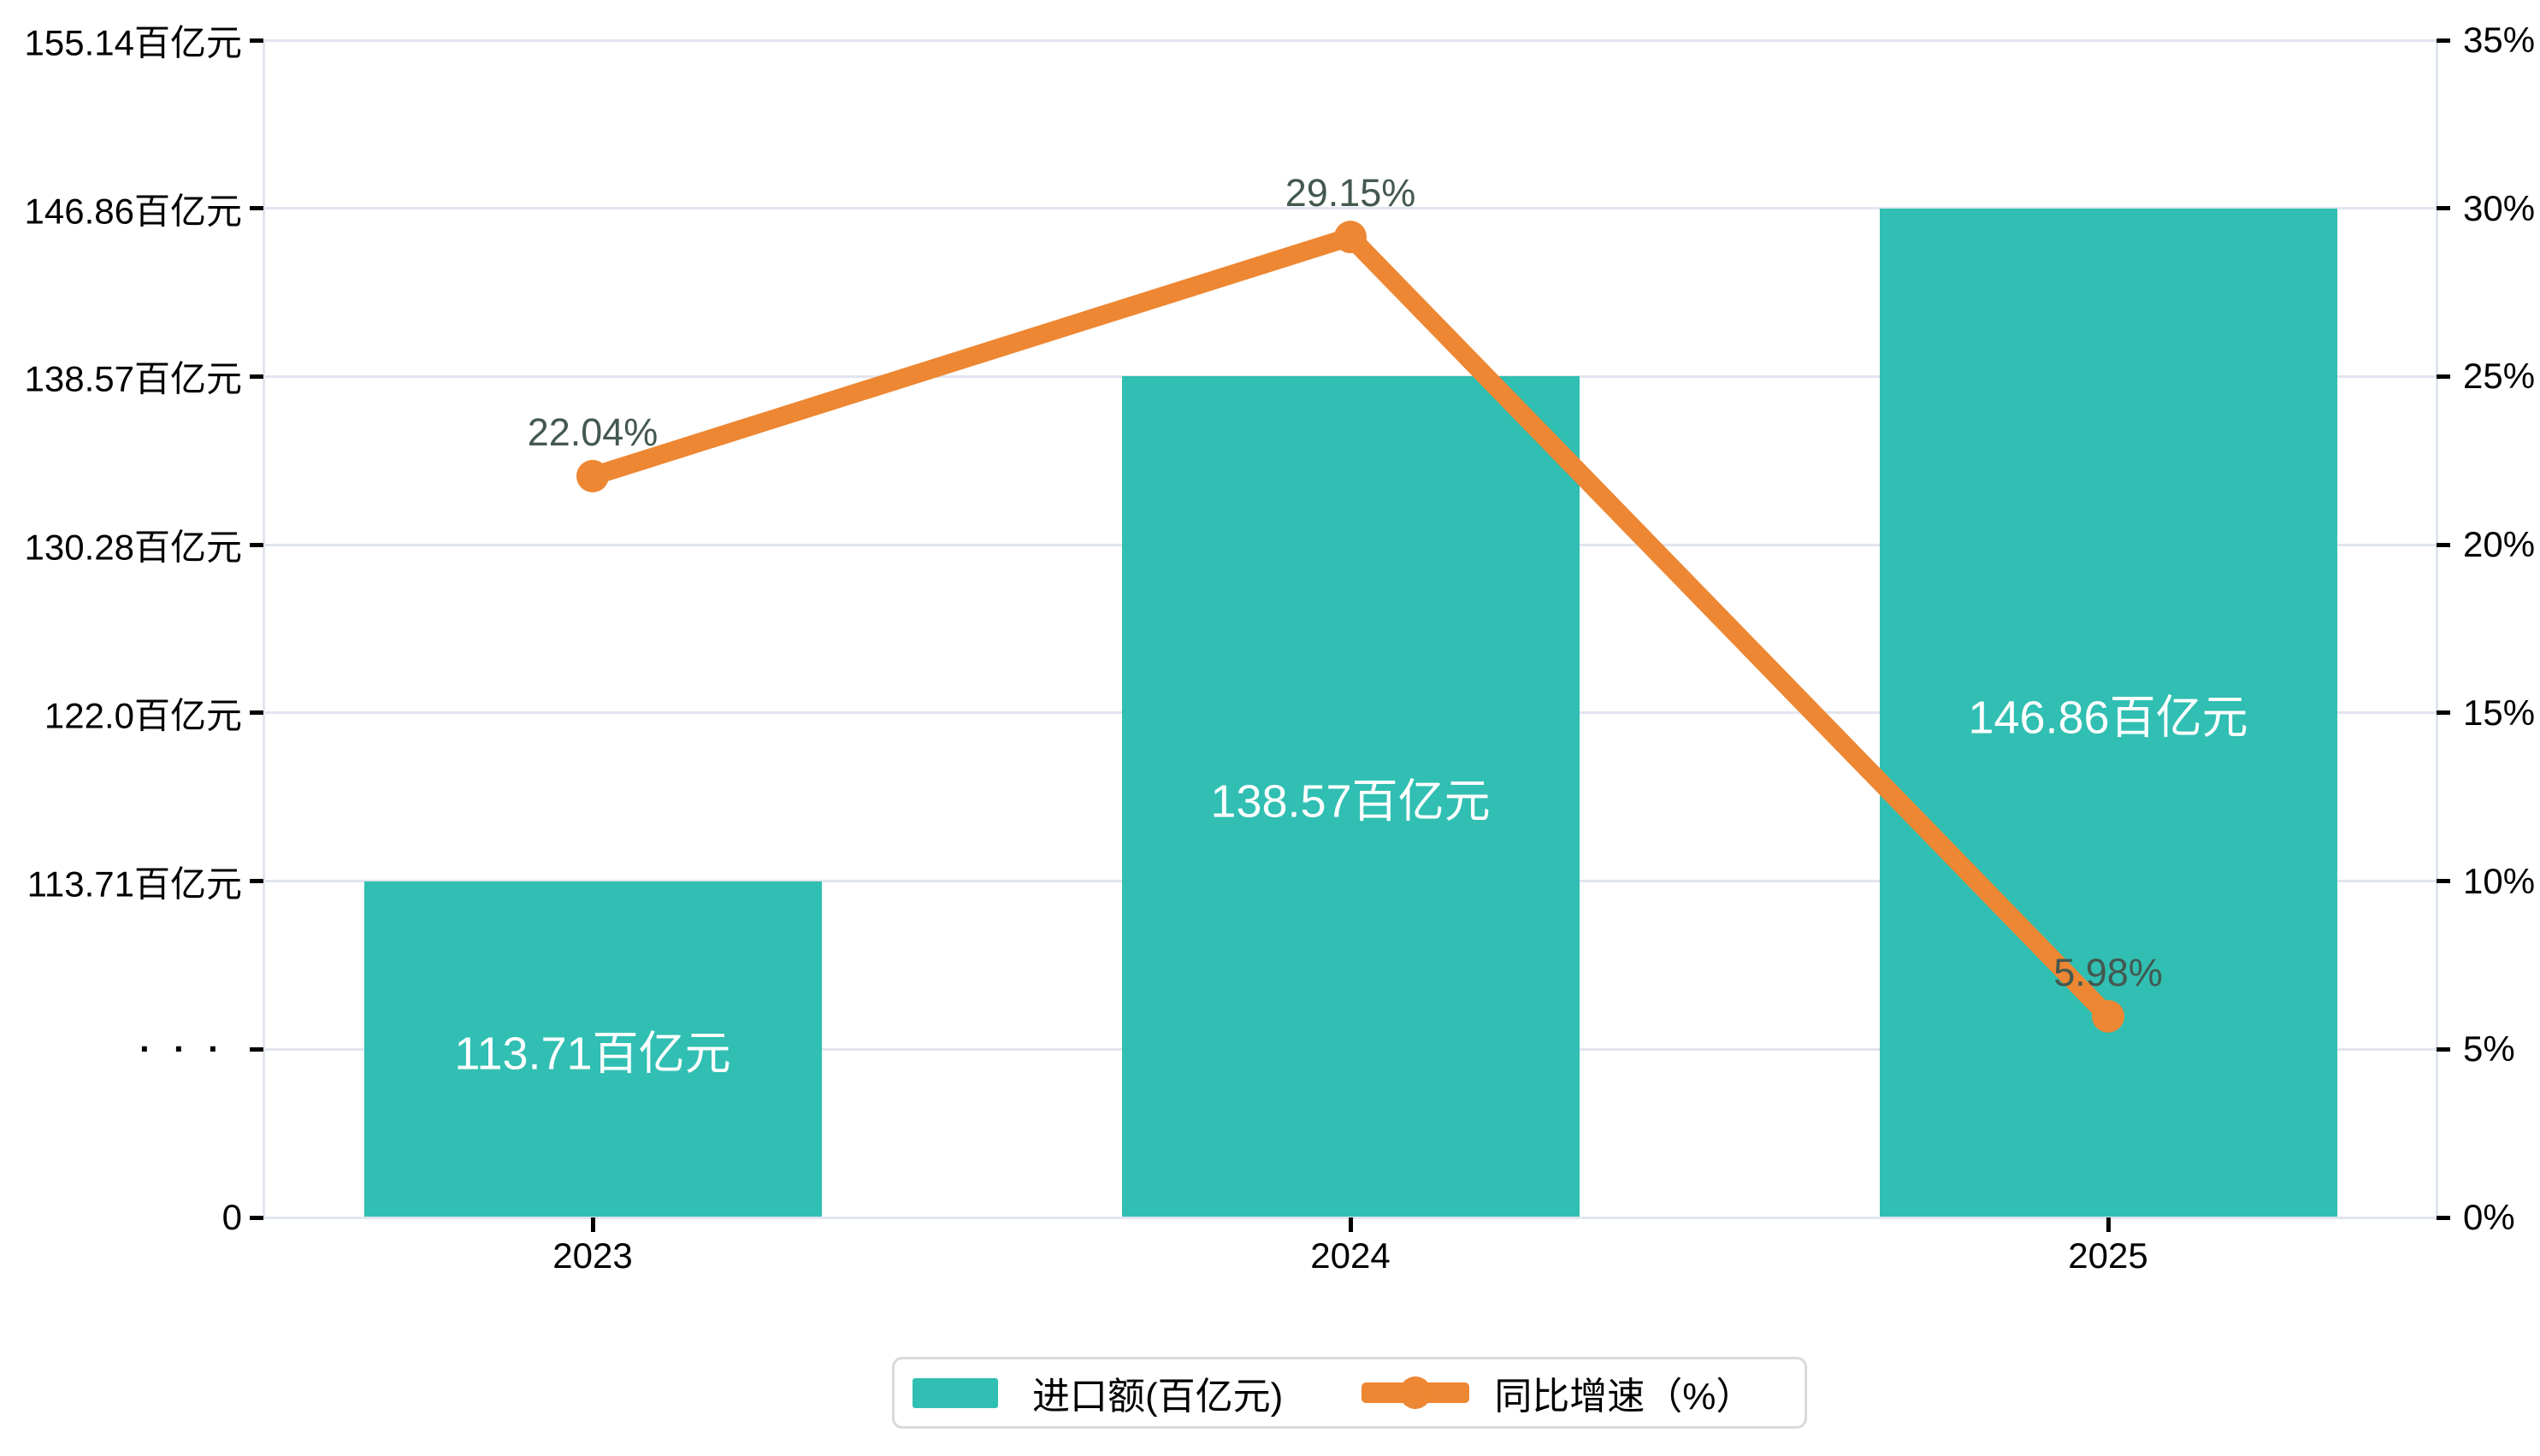 The image size is (2540, 1456). What do you see at coordinates (1624, 1397) in the screenshot?
I see `legend-label-growth: 同比增速（%）` at bounding box center [1624, 1397].